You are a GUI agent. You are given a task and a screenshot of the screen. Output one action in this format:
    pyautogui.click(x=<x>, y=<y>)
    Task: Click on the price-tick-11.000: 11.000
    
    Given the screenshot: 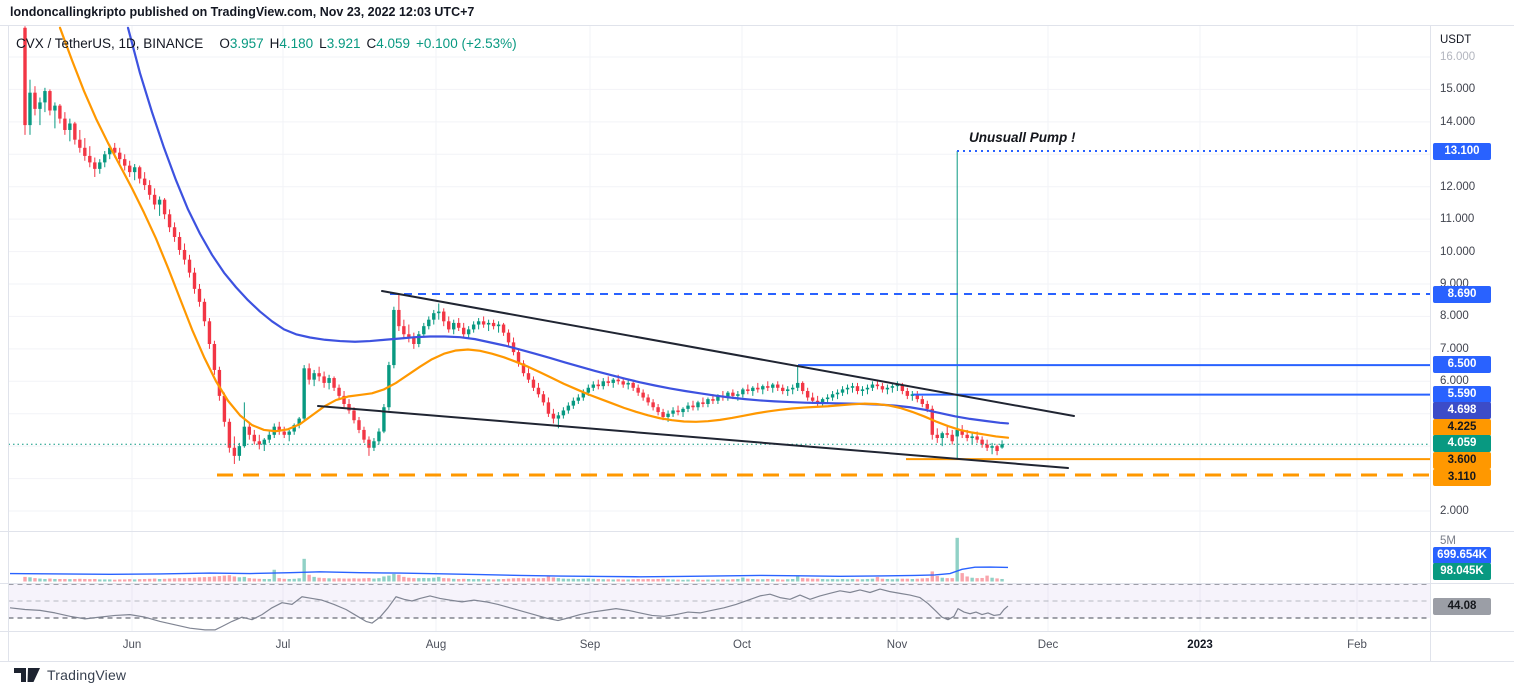 What is the action you would take?
    pyautogui.click(x=1457, y=219)
    